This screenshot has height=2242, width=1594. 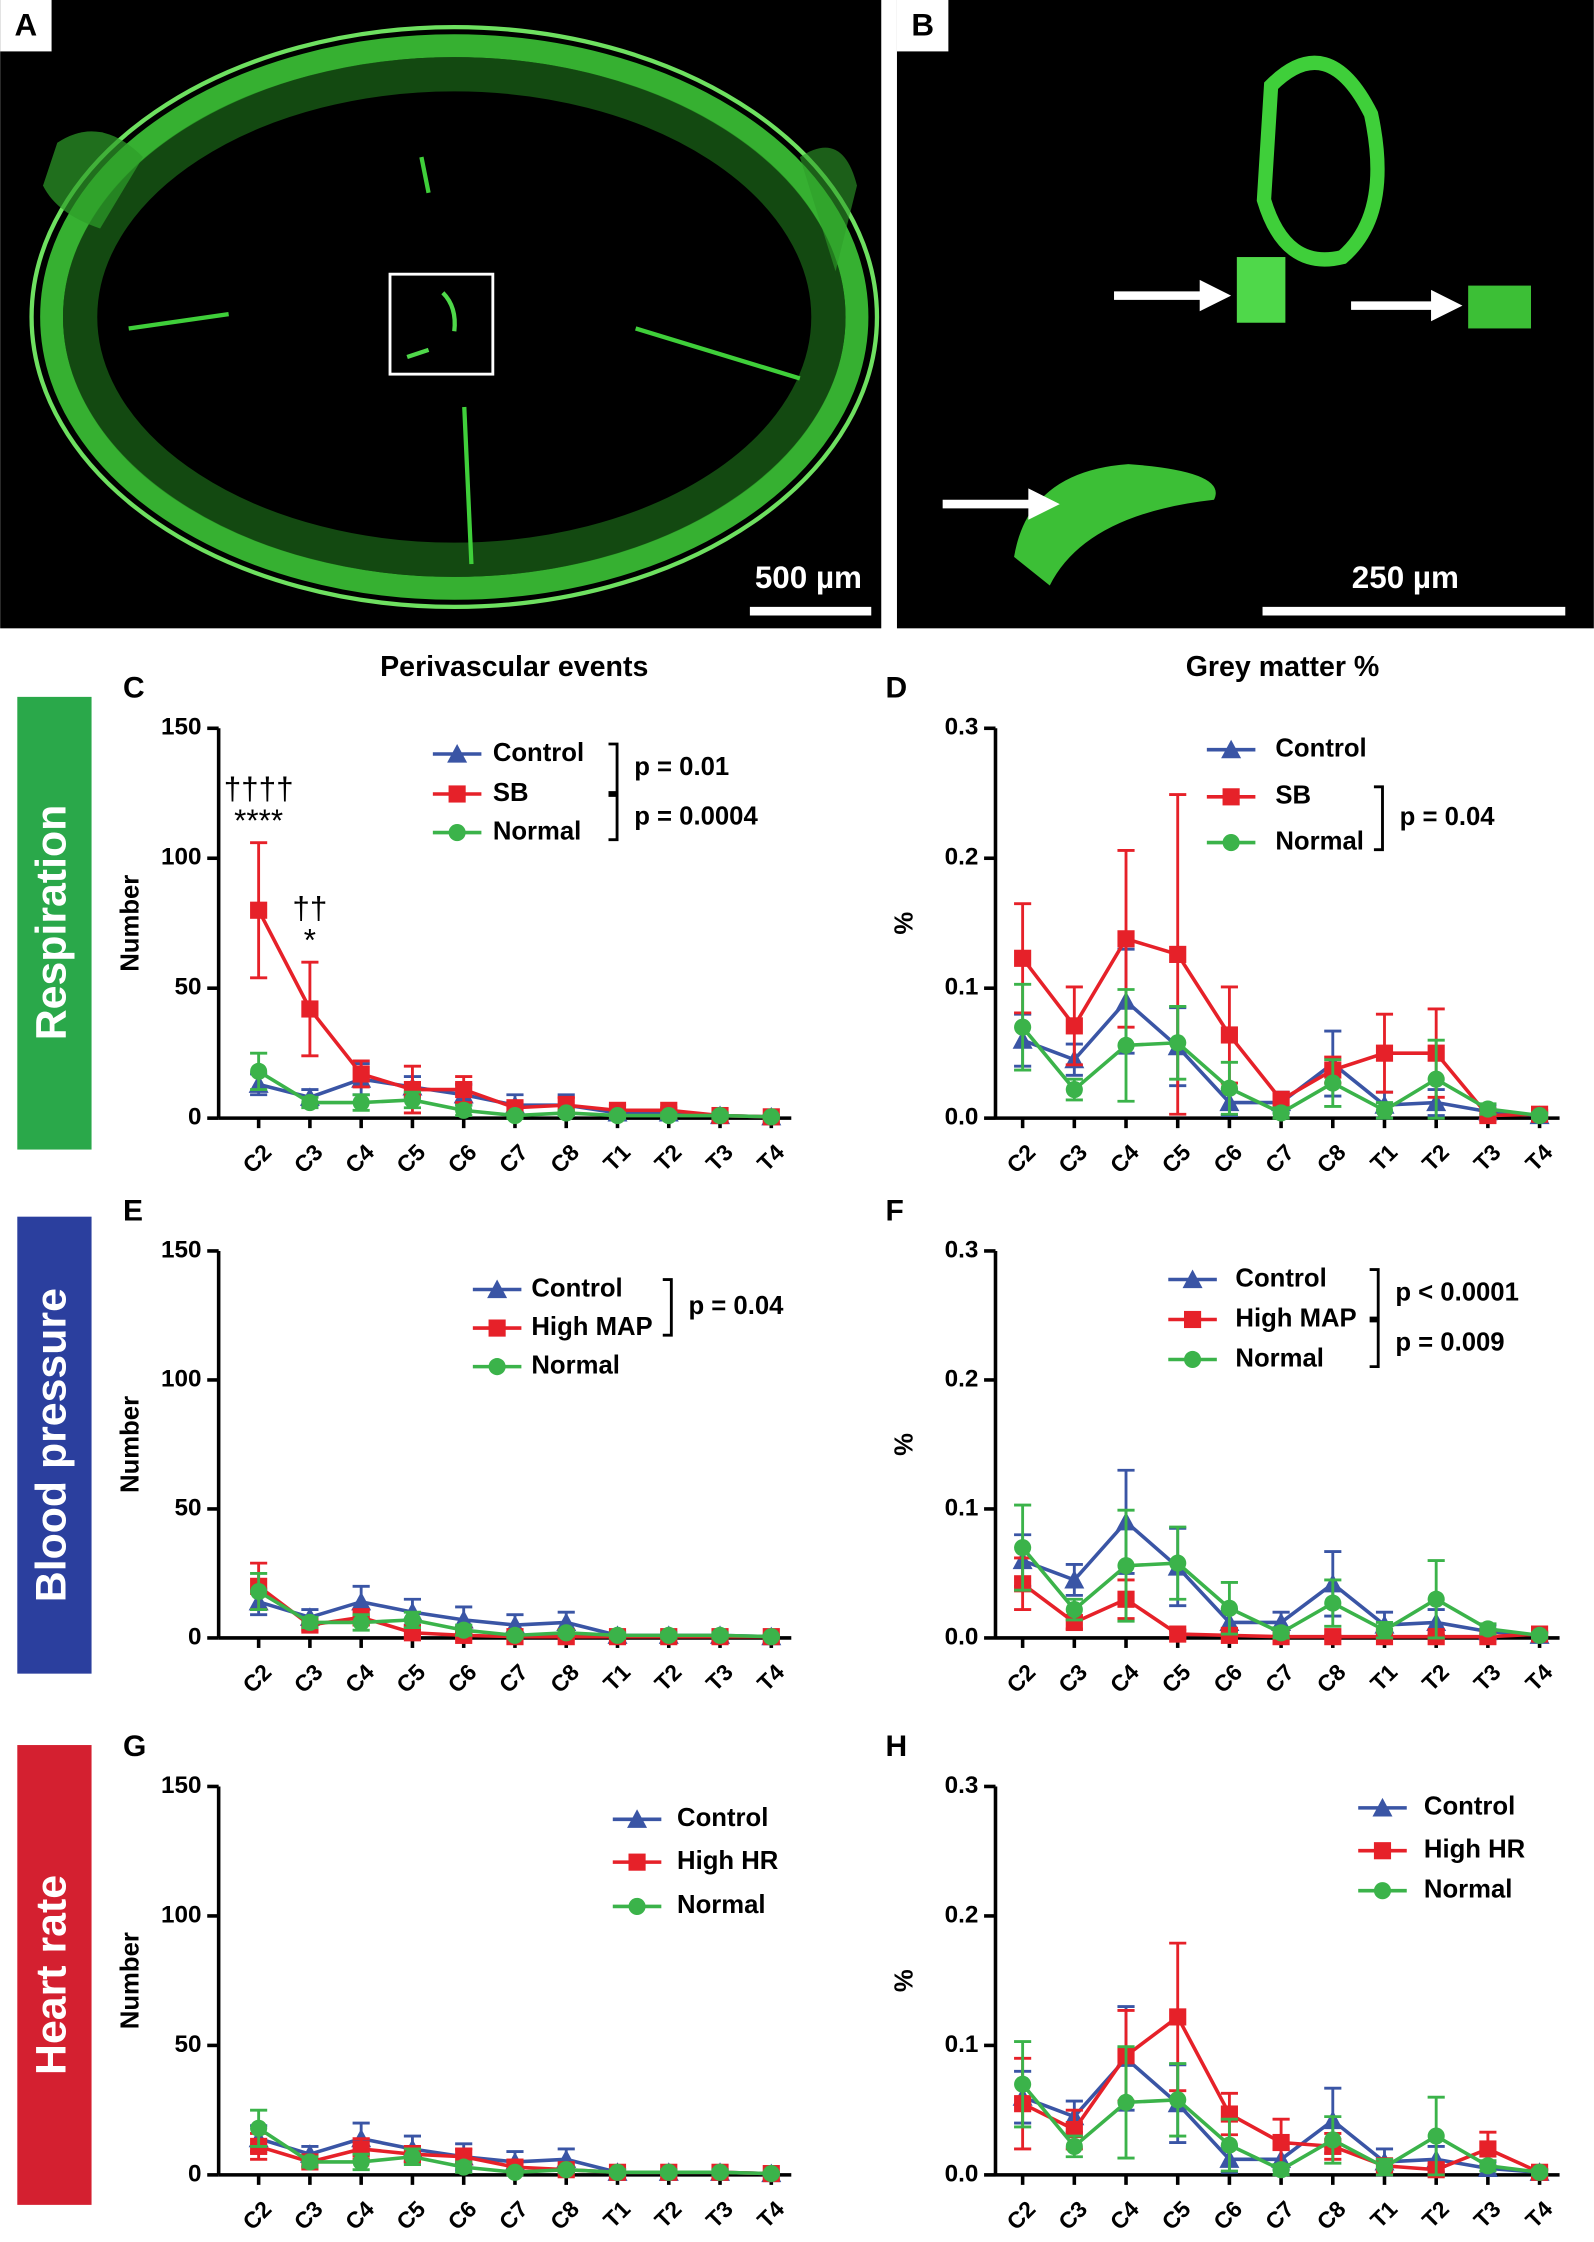 I want to click on significance-mark: ****, so click(x=258, y=820).